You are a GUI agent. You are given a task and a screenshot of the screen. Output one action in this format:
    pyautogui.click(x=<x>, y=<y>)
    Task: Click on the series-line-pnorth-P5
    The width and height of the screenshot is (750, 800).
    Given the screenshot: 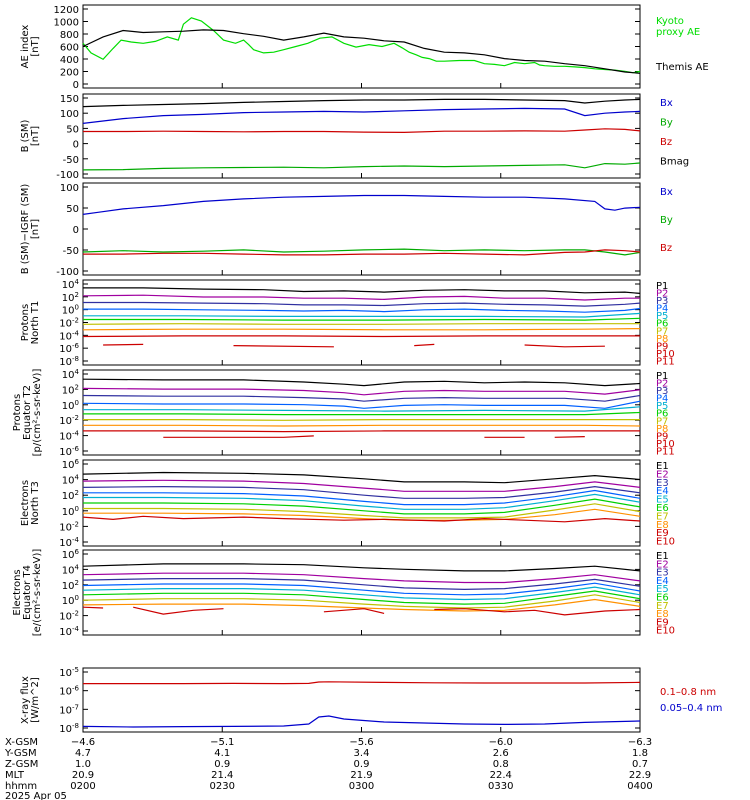 What is the action you would take?
    pyautogui.click(x=362, y=315)
    